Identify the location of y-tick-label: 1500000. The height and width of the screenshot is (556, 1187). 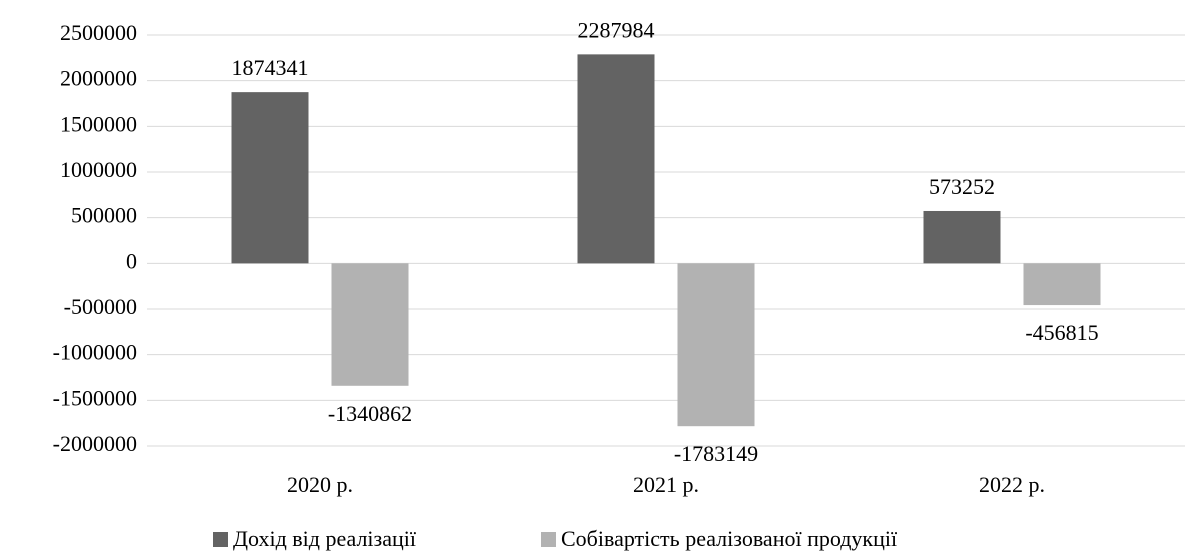
(98, 123).